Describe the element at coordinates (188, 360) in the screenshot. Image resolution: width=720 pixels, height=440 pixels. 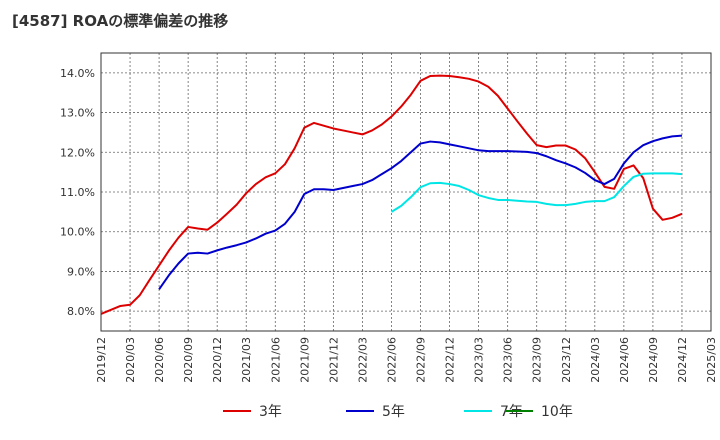
I see `x-tick-label: 2020/09` at that location.